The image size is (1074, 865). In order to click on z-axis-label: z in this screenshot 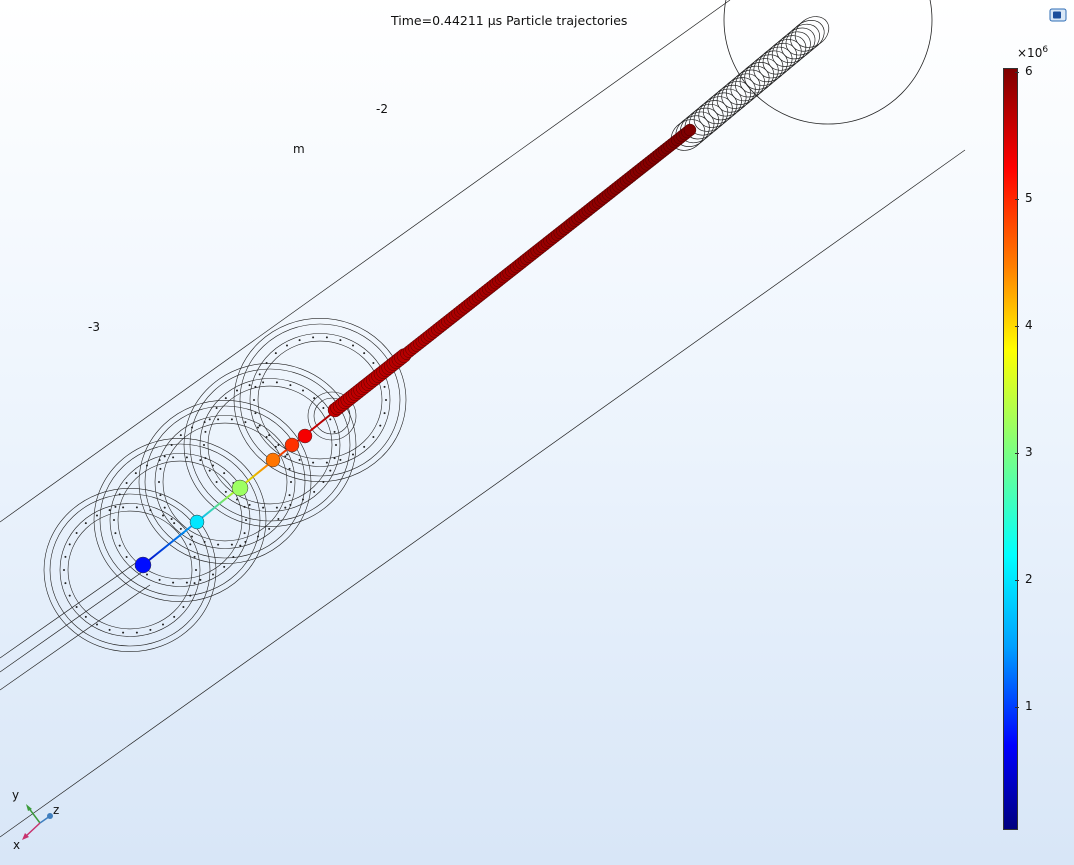, I will do `click(56, 810)`.